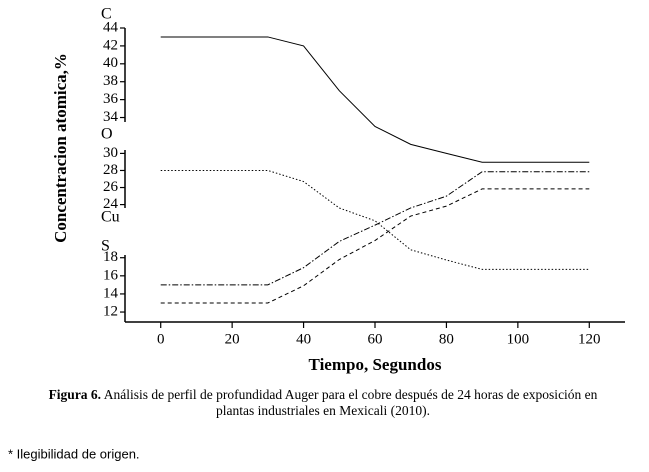  I want to click on x-tick-label: 100, so click(518, 339).